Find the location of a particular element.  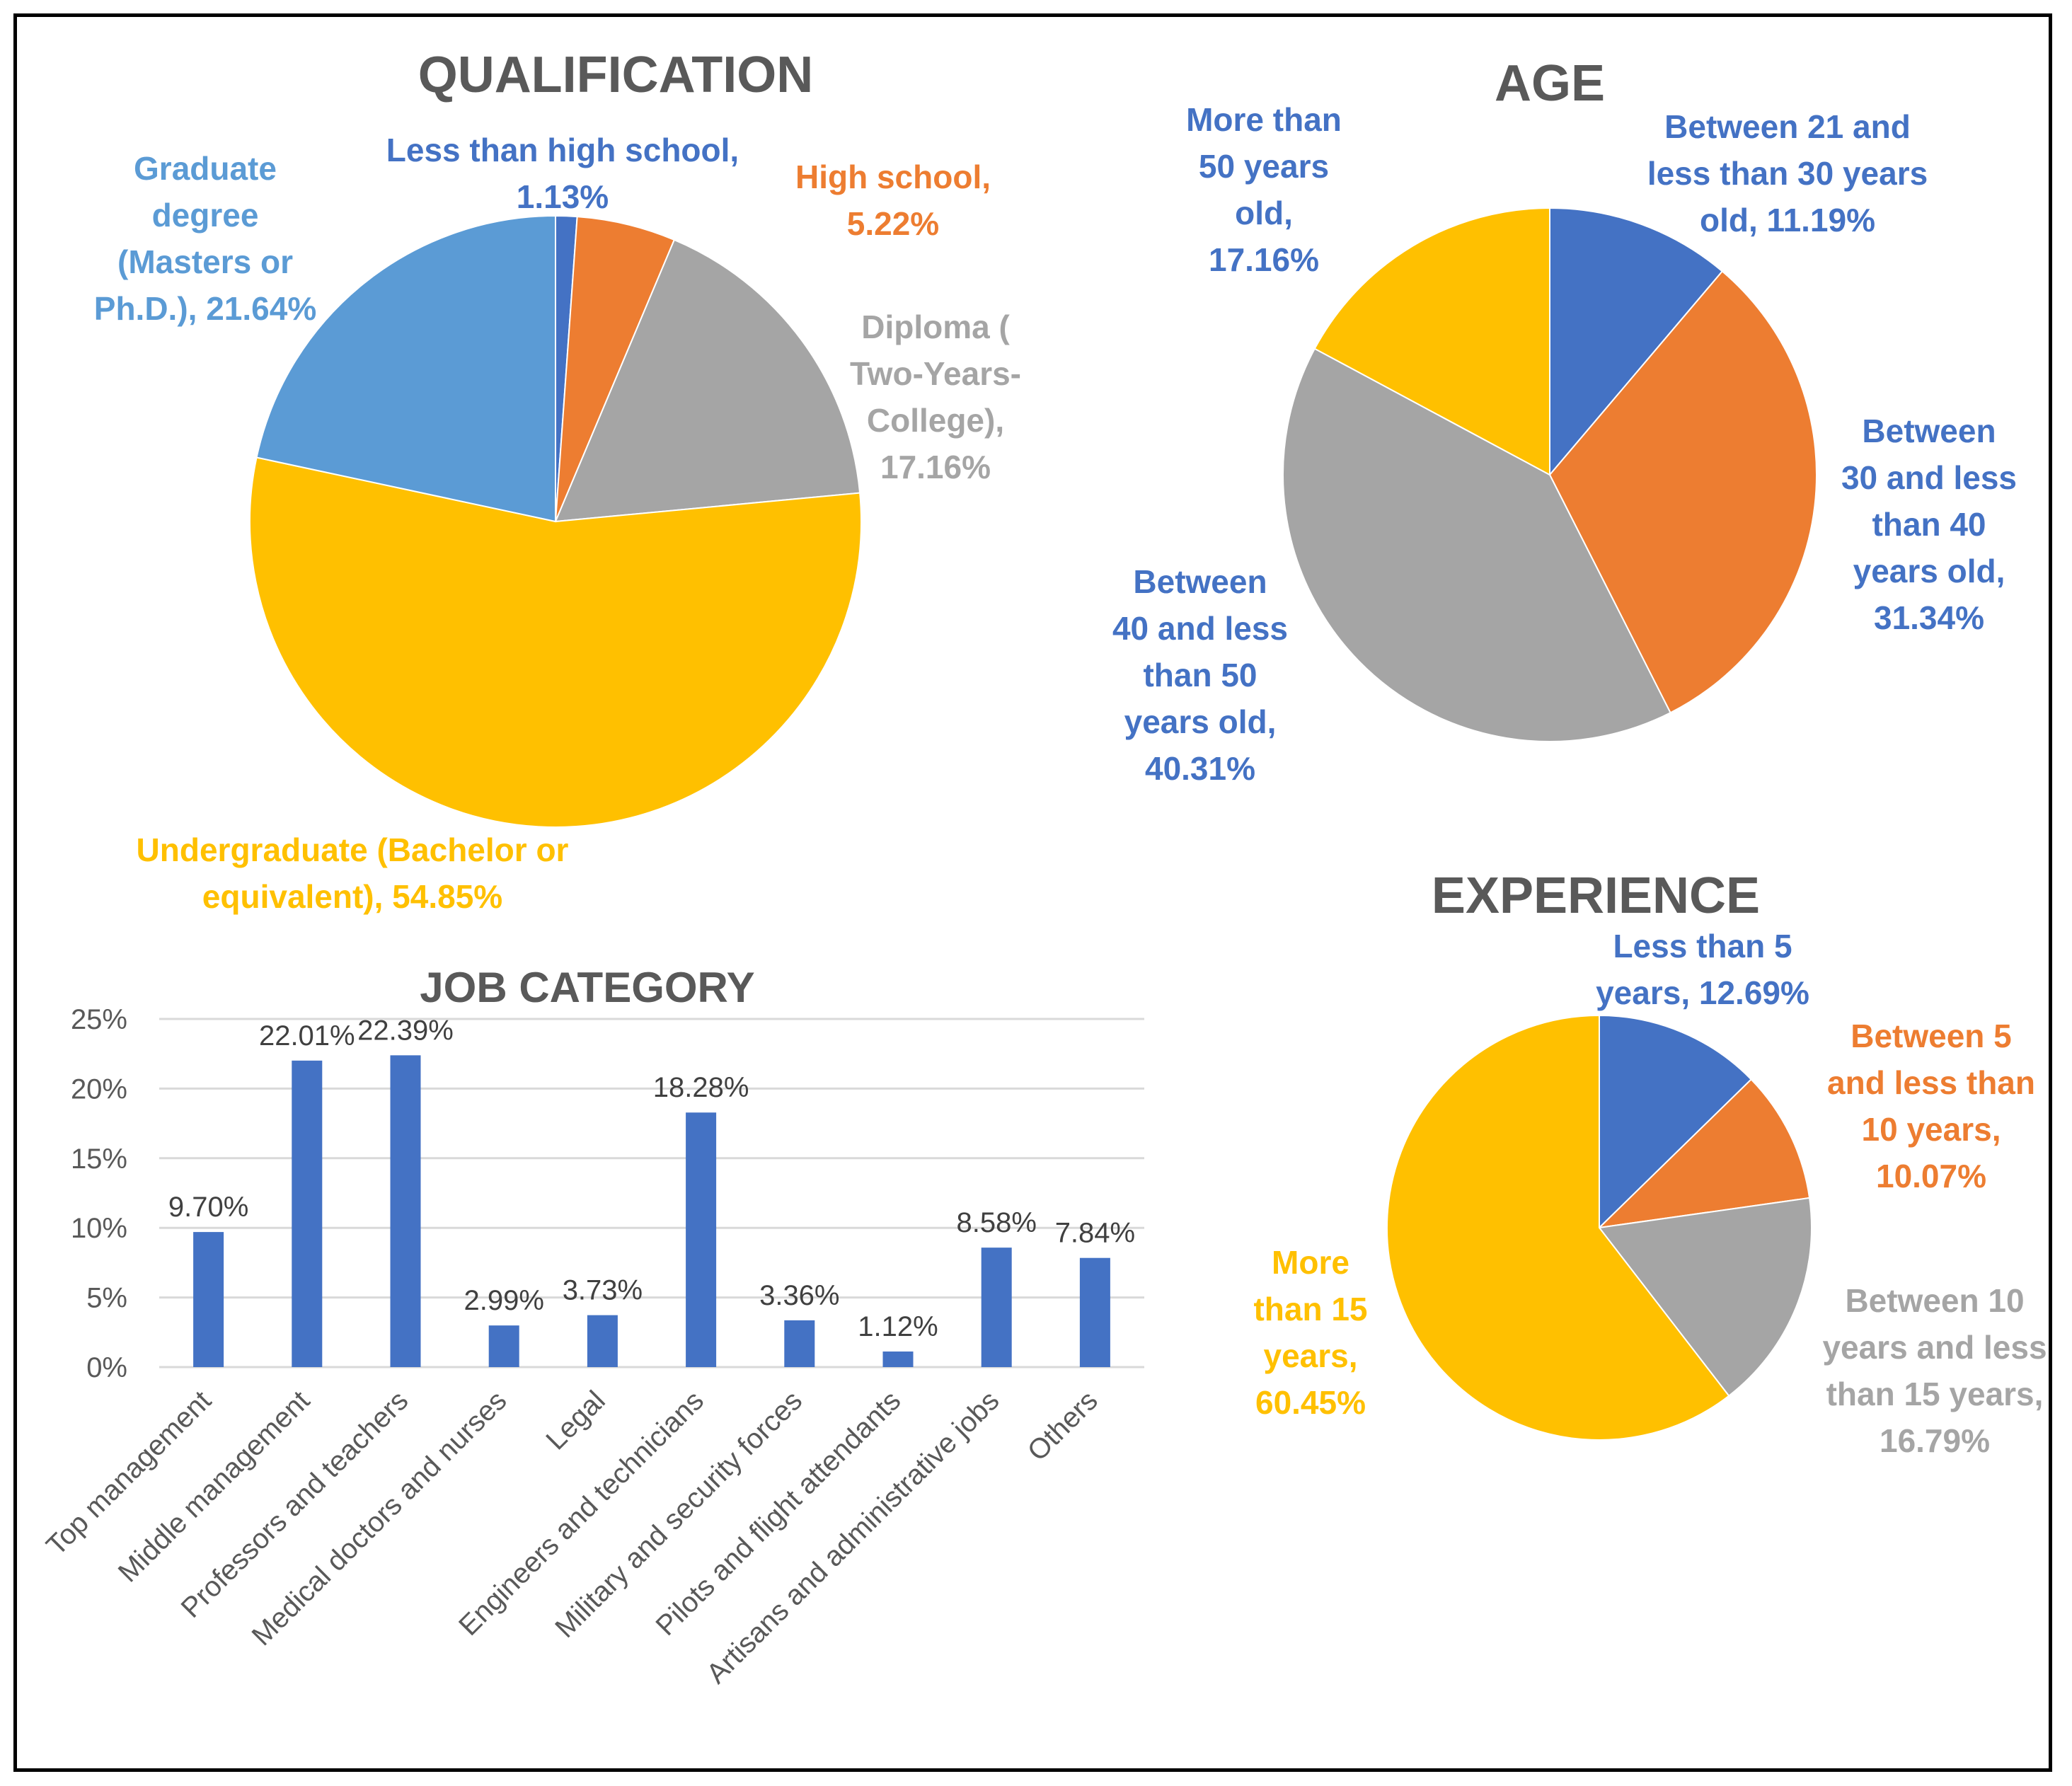

qualification-title: QUALIFICATION is located at coordinates (616, 75).